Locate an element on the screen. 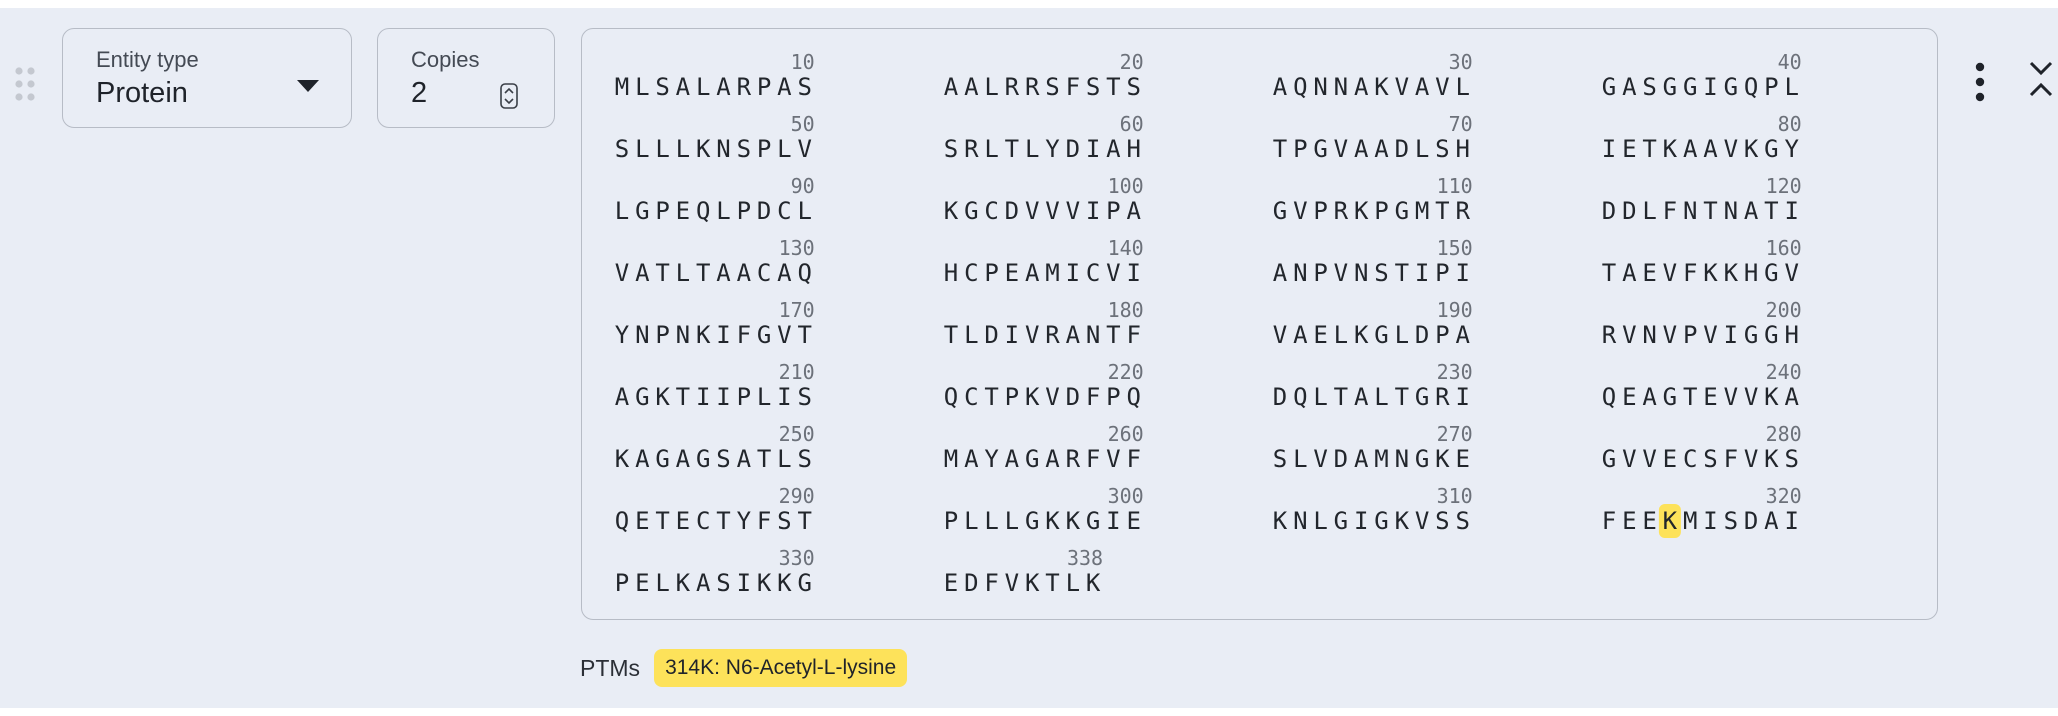 The image size is (2058, 716). stepper-icon is located at coordinates (509, 96).